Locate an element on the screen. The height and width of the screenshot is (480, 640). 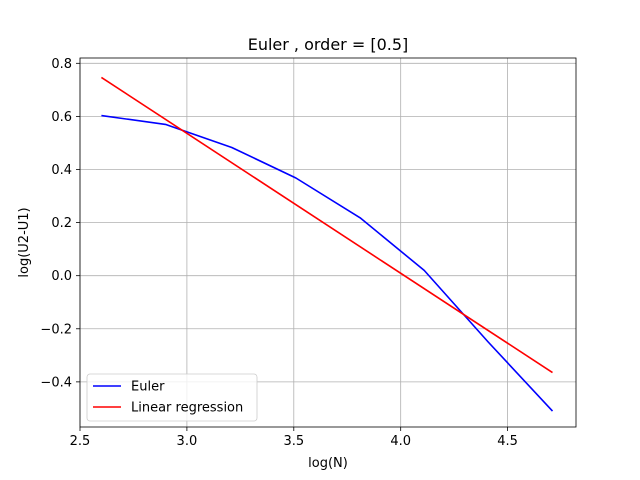
y-tick-label: −0.2 is located at coordinates (56, 329).